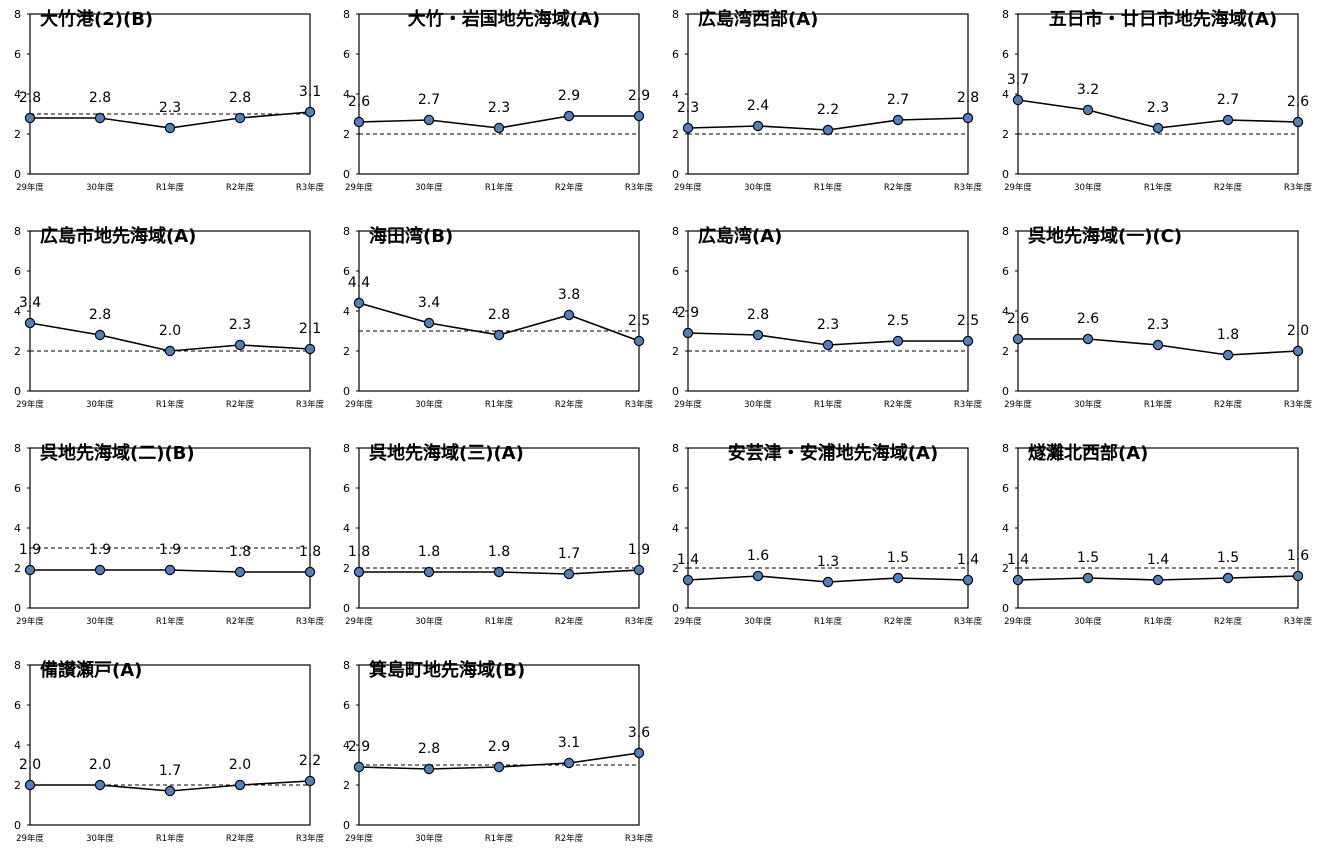  I want to click on chart-title: 呉地先海域(一)(C), so click(1105, 236).